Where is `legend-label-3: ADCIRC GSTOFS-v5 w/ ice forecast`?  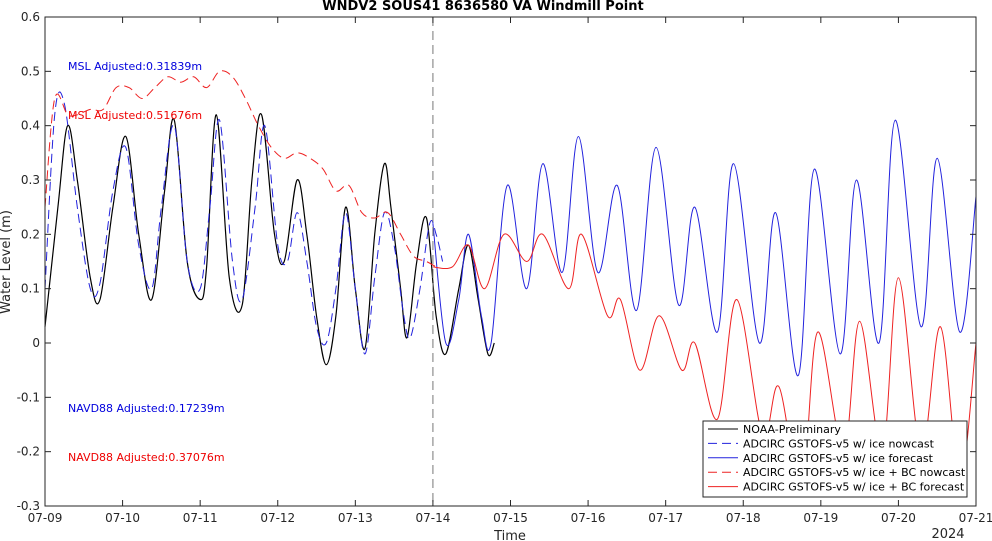
legend-label-3: ADCIRC GSTOFS-v5 w/ ice forecast is located at coordinates (838, 458).